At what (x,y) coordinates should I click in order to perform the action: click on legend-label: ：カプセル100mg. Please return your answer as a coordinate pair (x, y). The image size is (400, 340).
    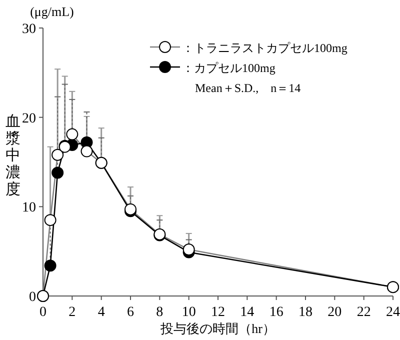
    Looking at the image, I should click on (229, 68).